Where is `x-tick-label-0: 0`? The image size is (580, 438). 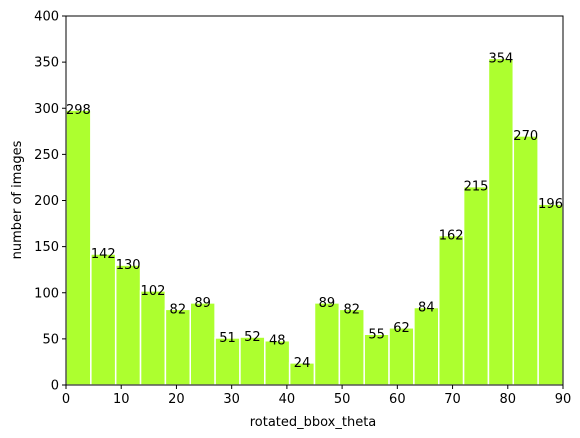
x-tick-label-0: 0 is located at coordinates (66, 399).